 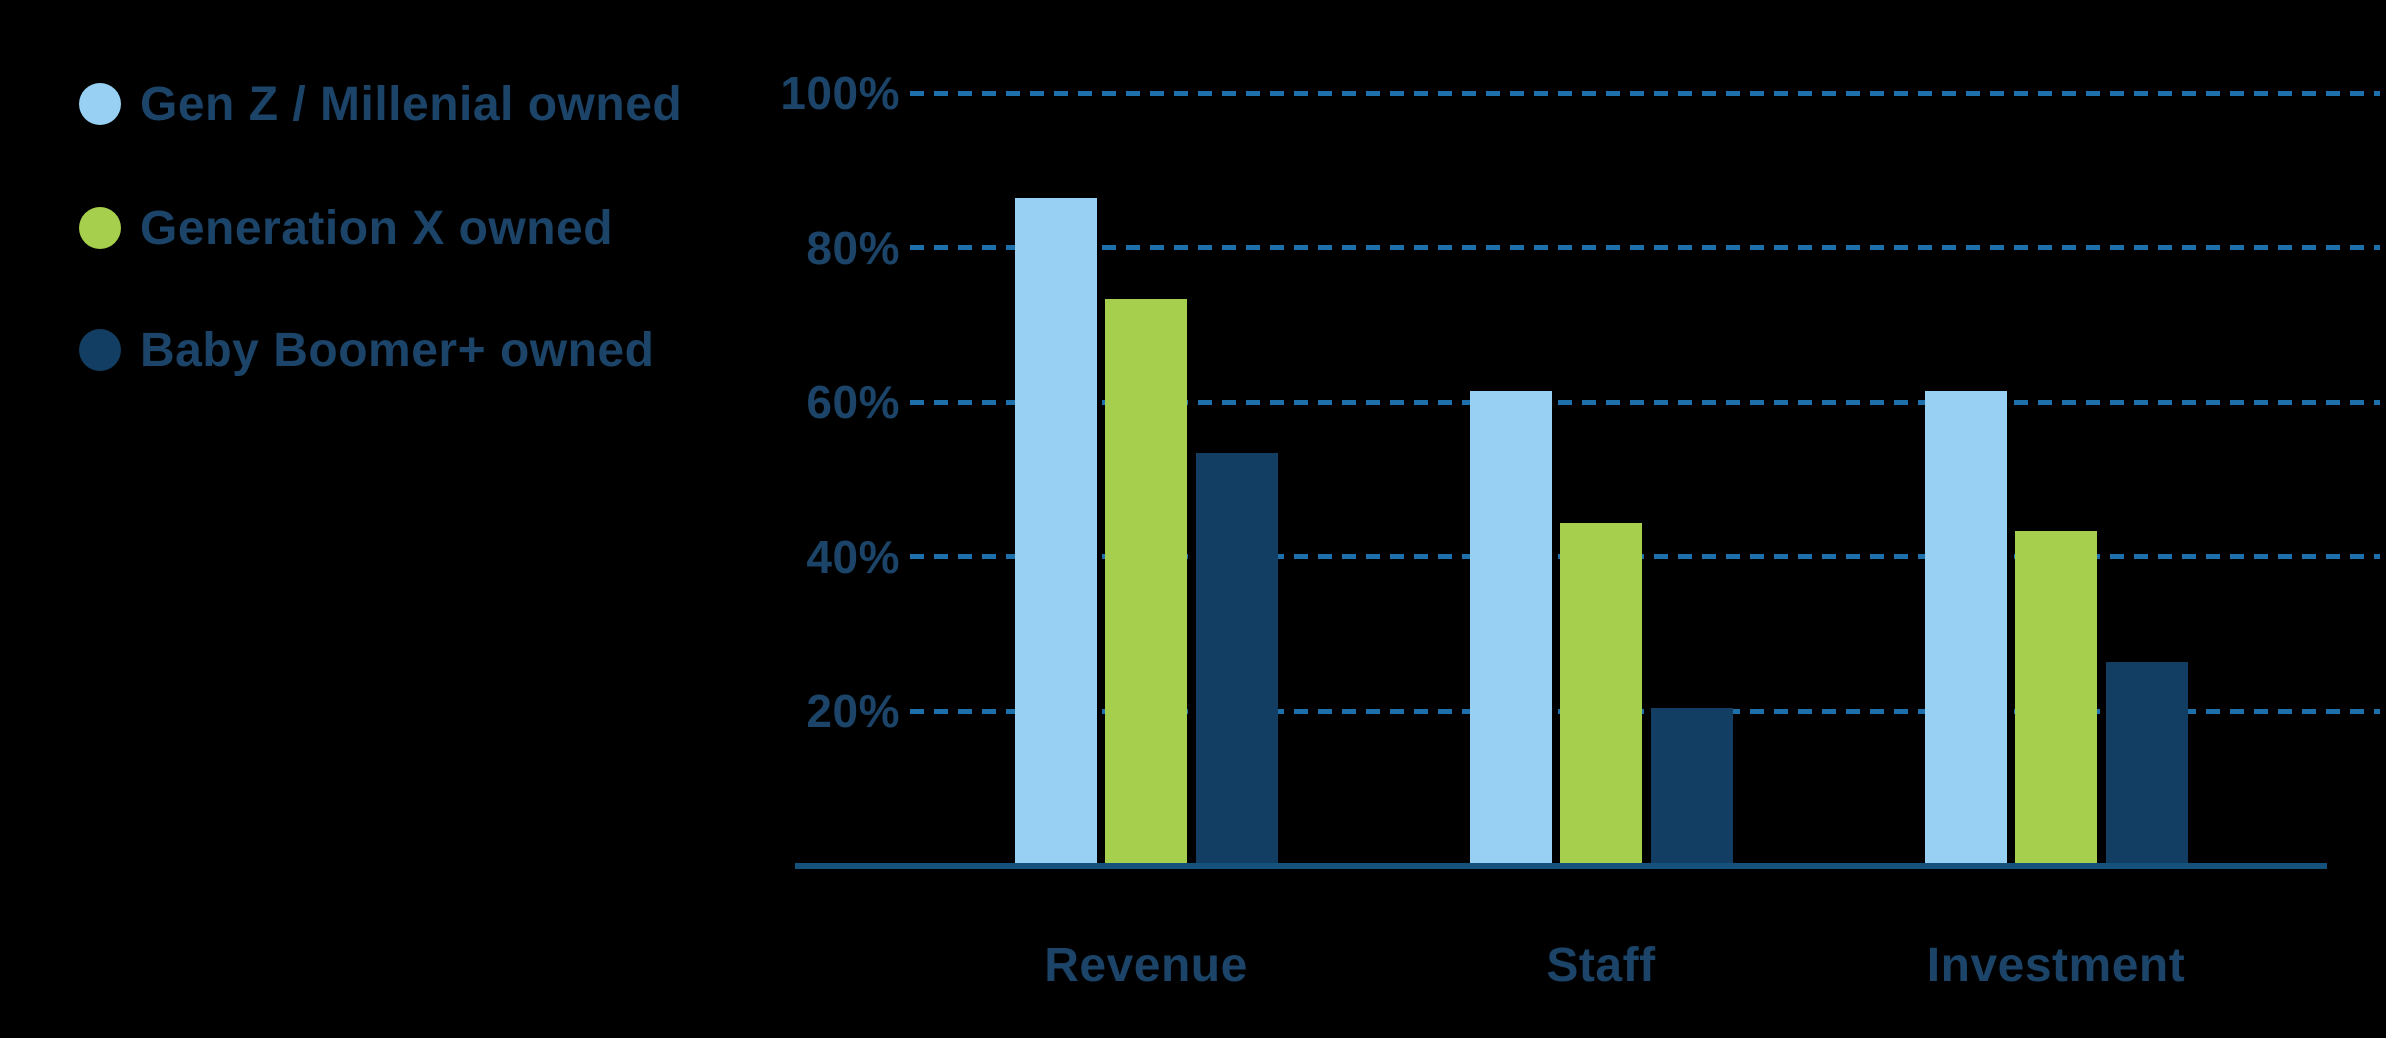 I want to click on legend-item-gen-x: Generation X owned, so click(x=346, y=228).